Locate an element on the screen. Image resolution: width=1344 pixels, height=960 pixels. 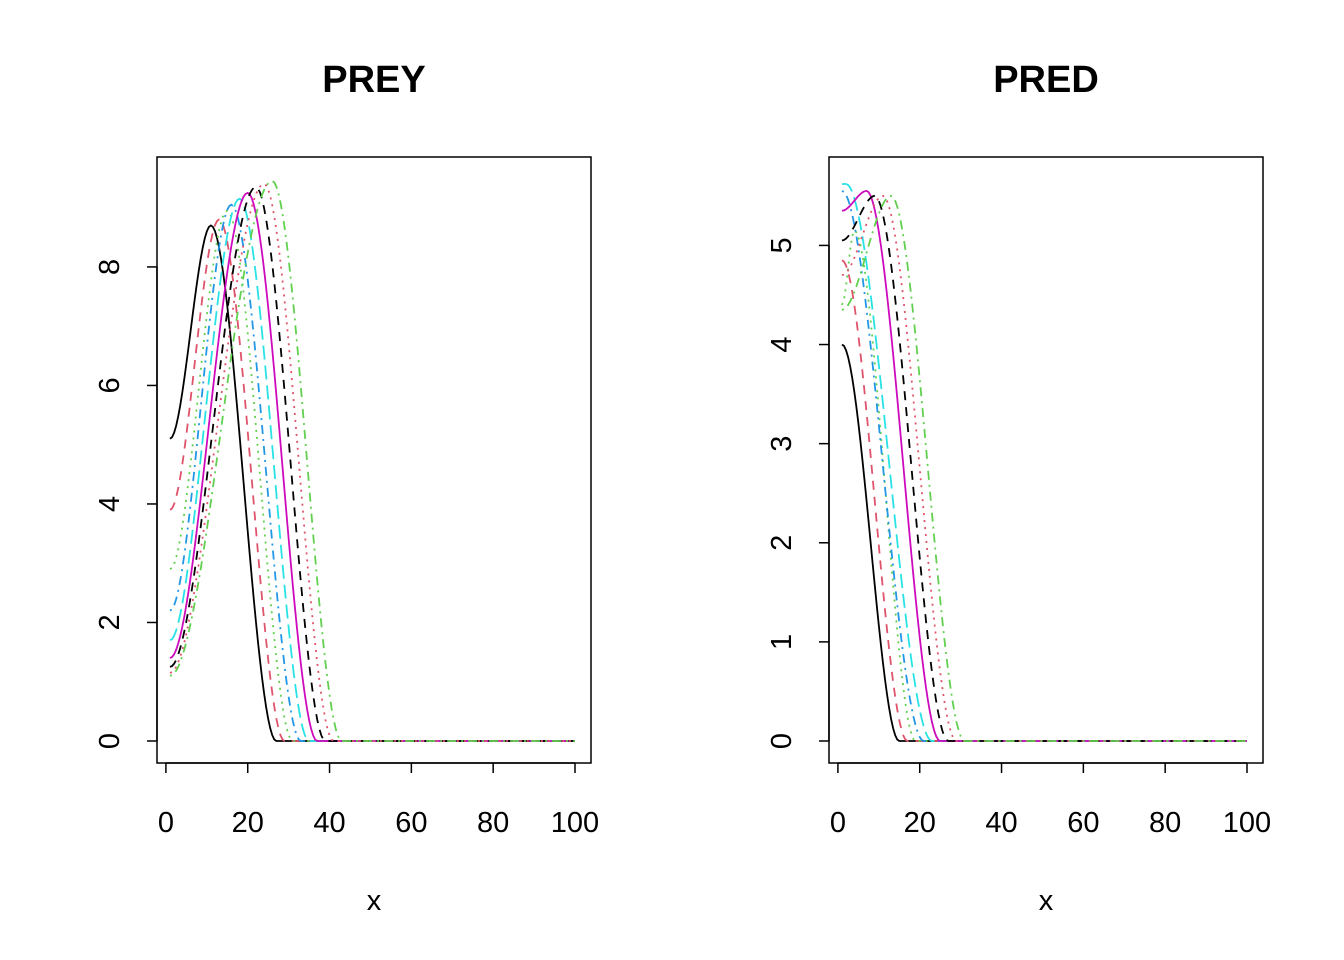
prey-x-tick-label-5: 100 is located at coordinates (575, 823).